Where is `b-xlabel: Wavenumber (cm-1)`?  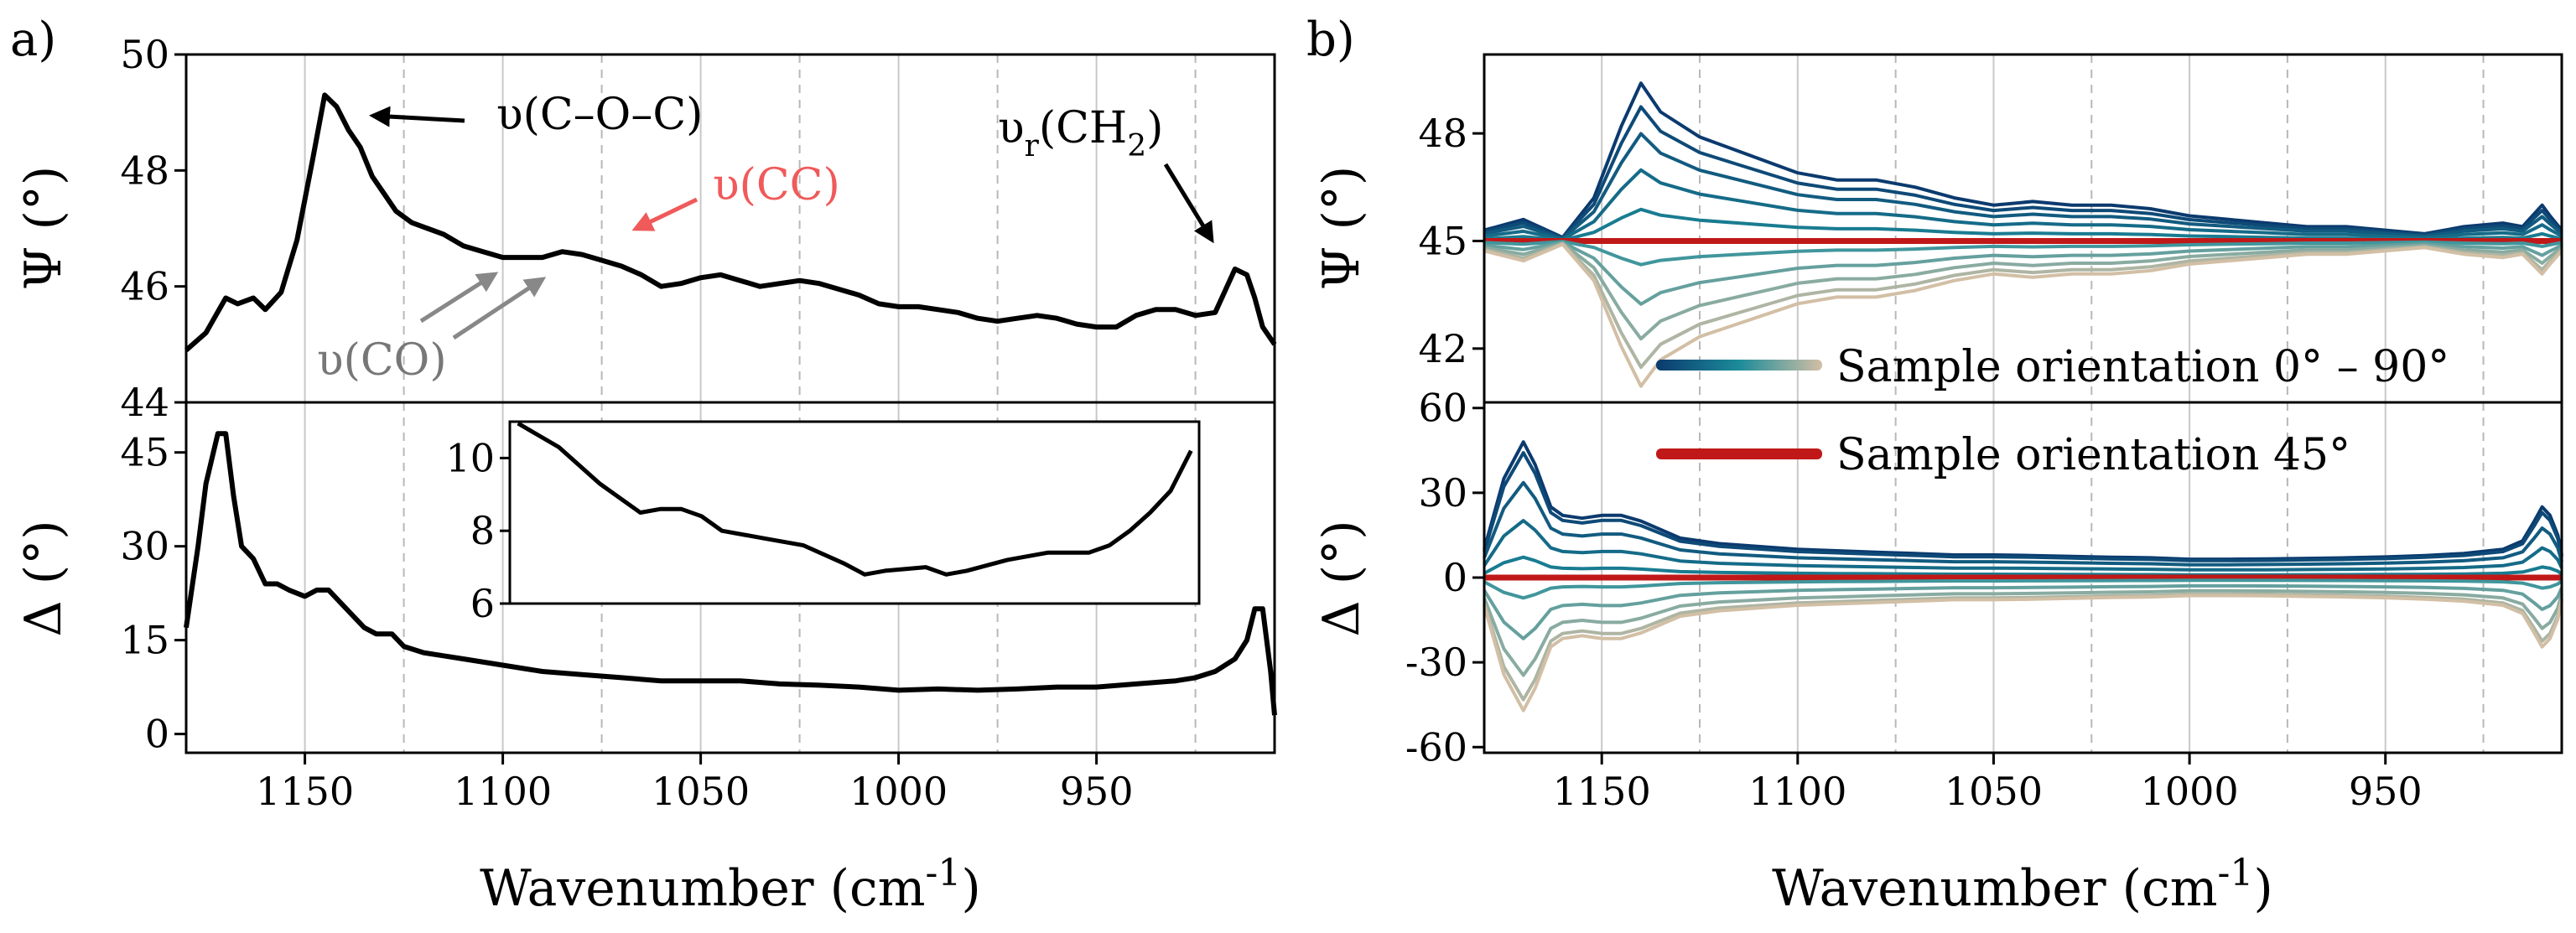
b-xlabel: Wavenumber (cm-1) is located at coordinates (2022, 885).